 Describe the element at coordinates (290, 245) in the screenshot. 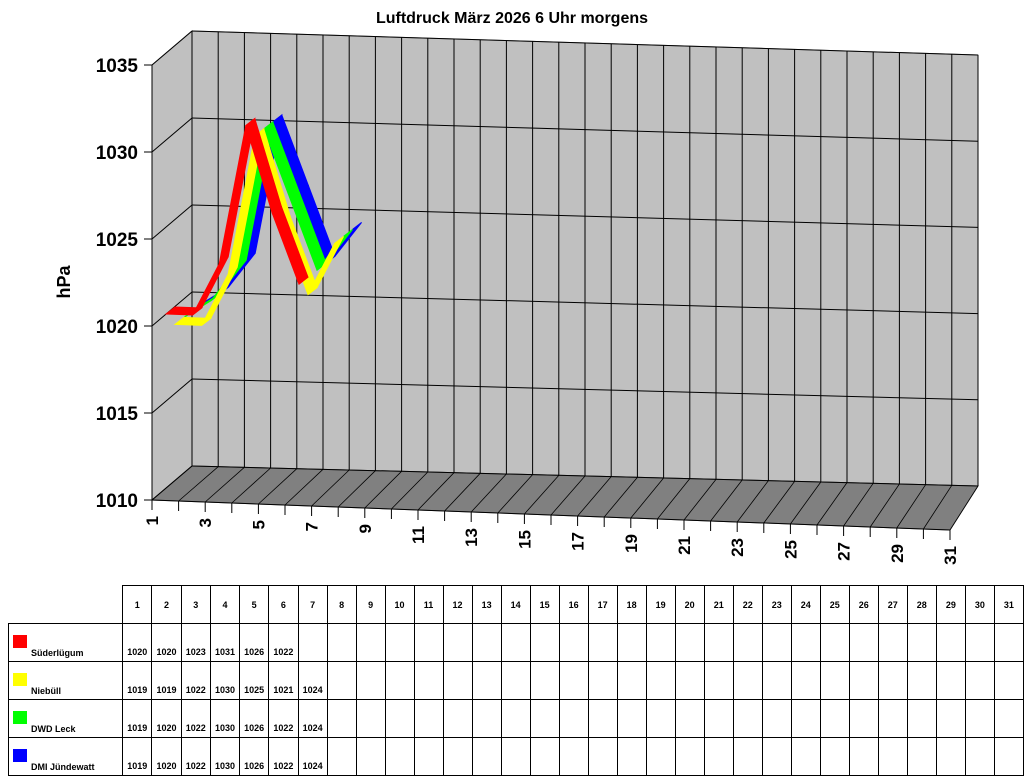

I see `series-ribbon` at that location.